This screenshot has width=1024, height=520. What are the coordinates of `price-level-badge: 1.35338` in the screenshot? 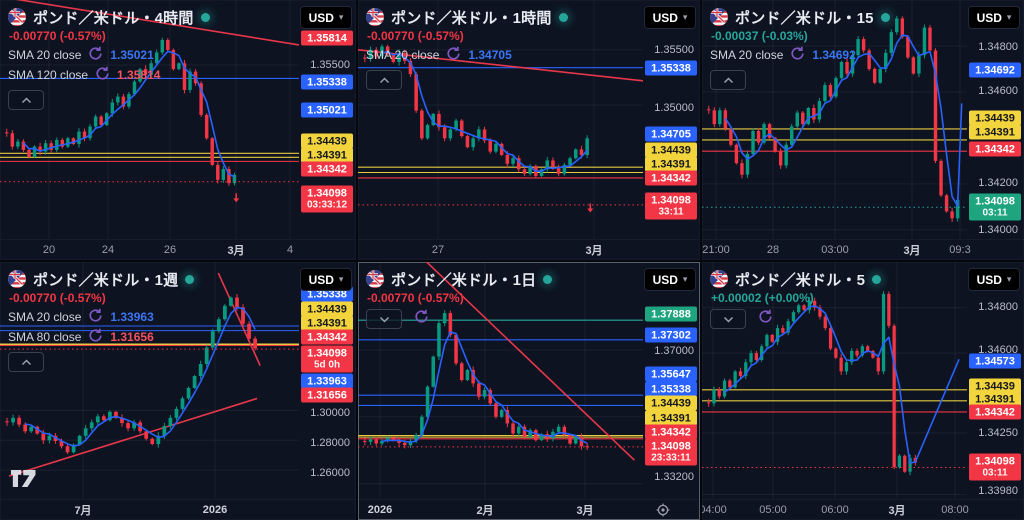 It's located at (671, 389).